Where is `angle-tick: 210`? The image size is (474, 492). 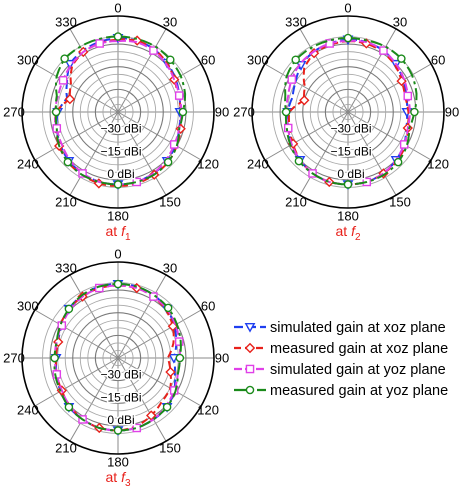
angle-tick: 210 is located at coordinates (296, 202).